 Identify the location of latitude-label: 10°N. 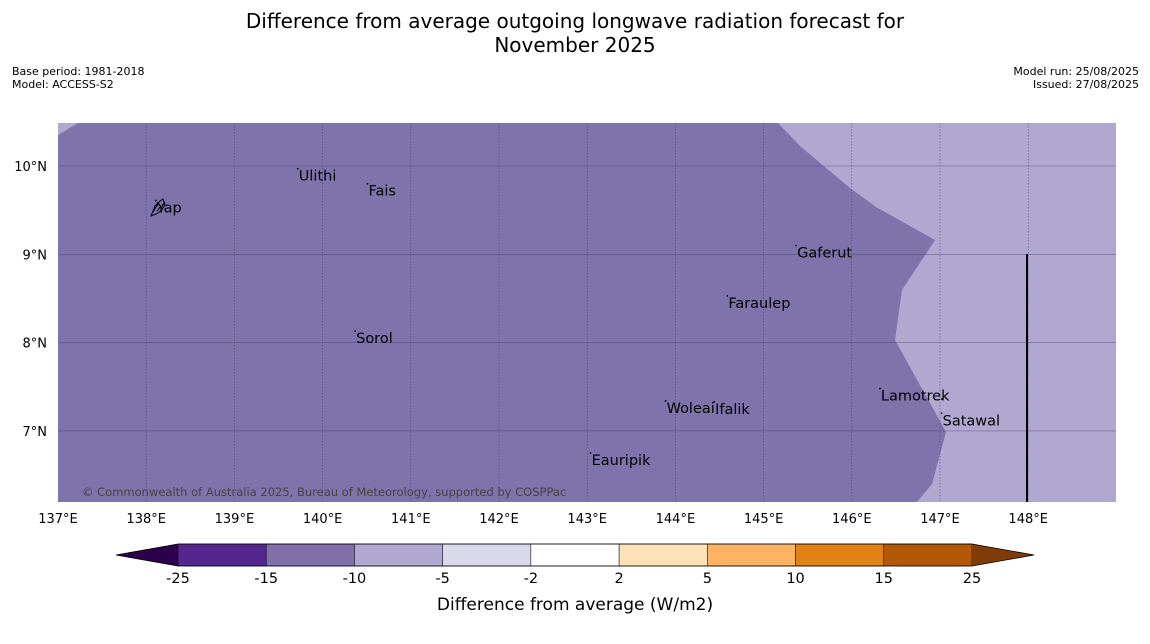
(30, 167).